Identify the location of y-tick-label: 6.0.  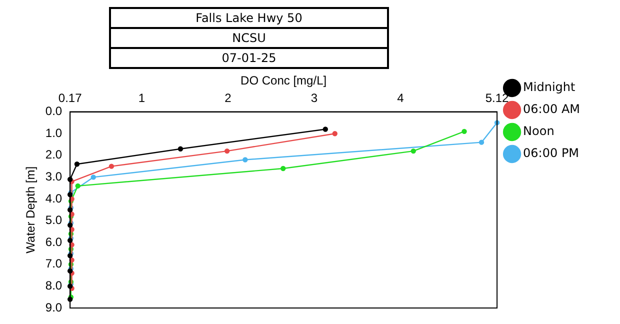
(53, 241).